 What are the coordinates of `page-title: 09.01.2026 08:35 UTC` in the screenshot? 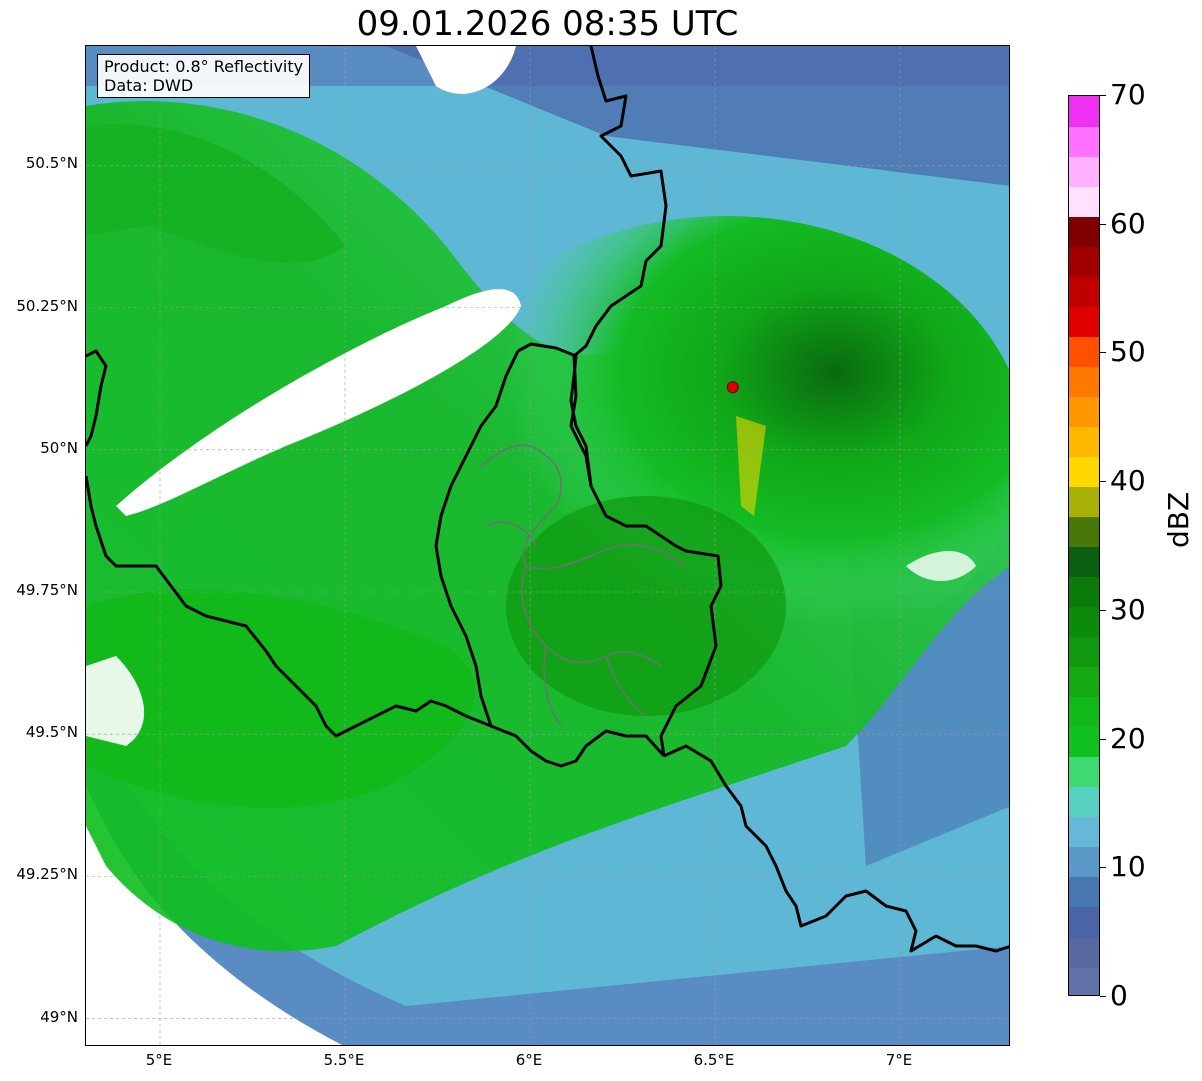 It's located at (547, 24).